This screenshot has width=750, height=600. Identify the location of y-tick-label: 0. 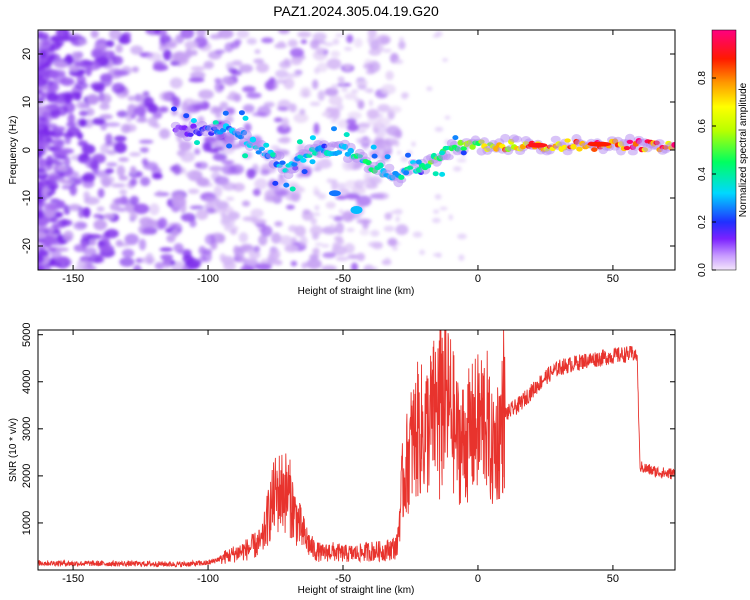
(27, 150).